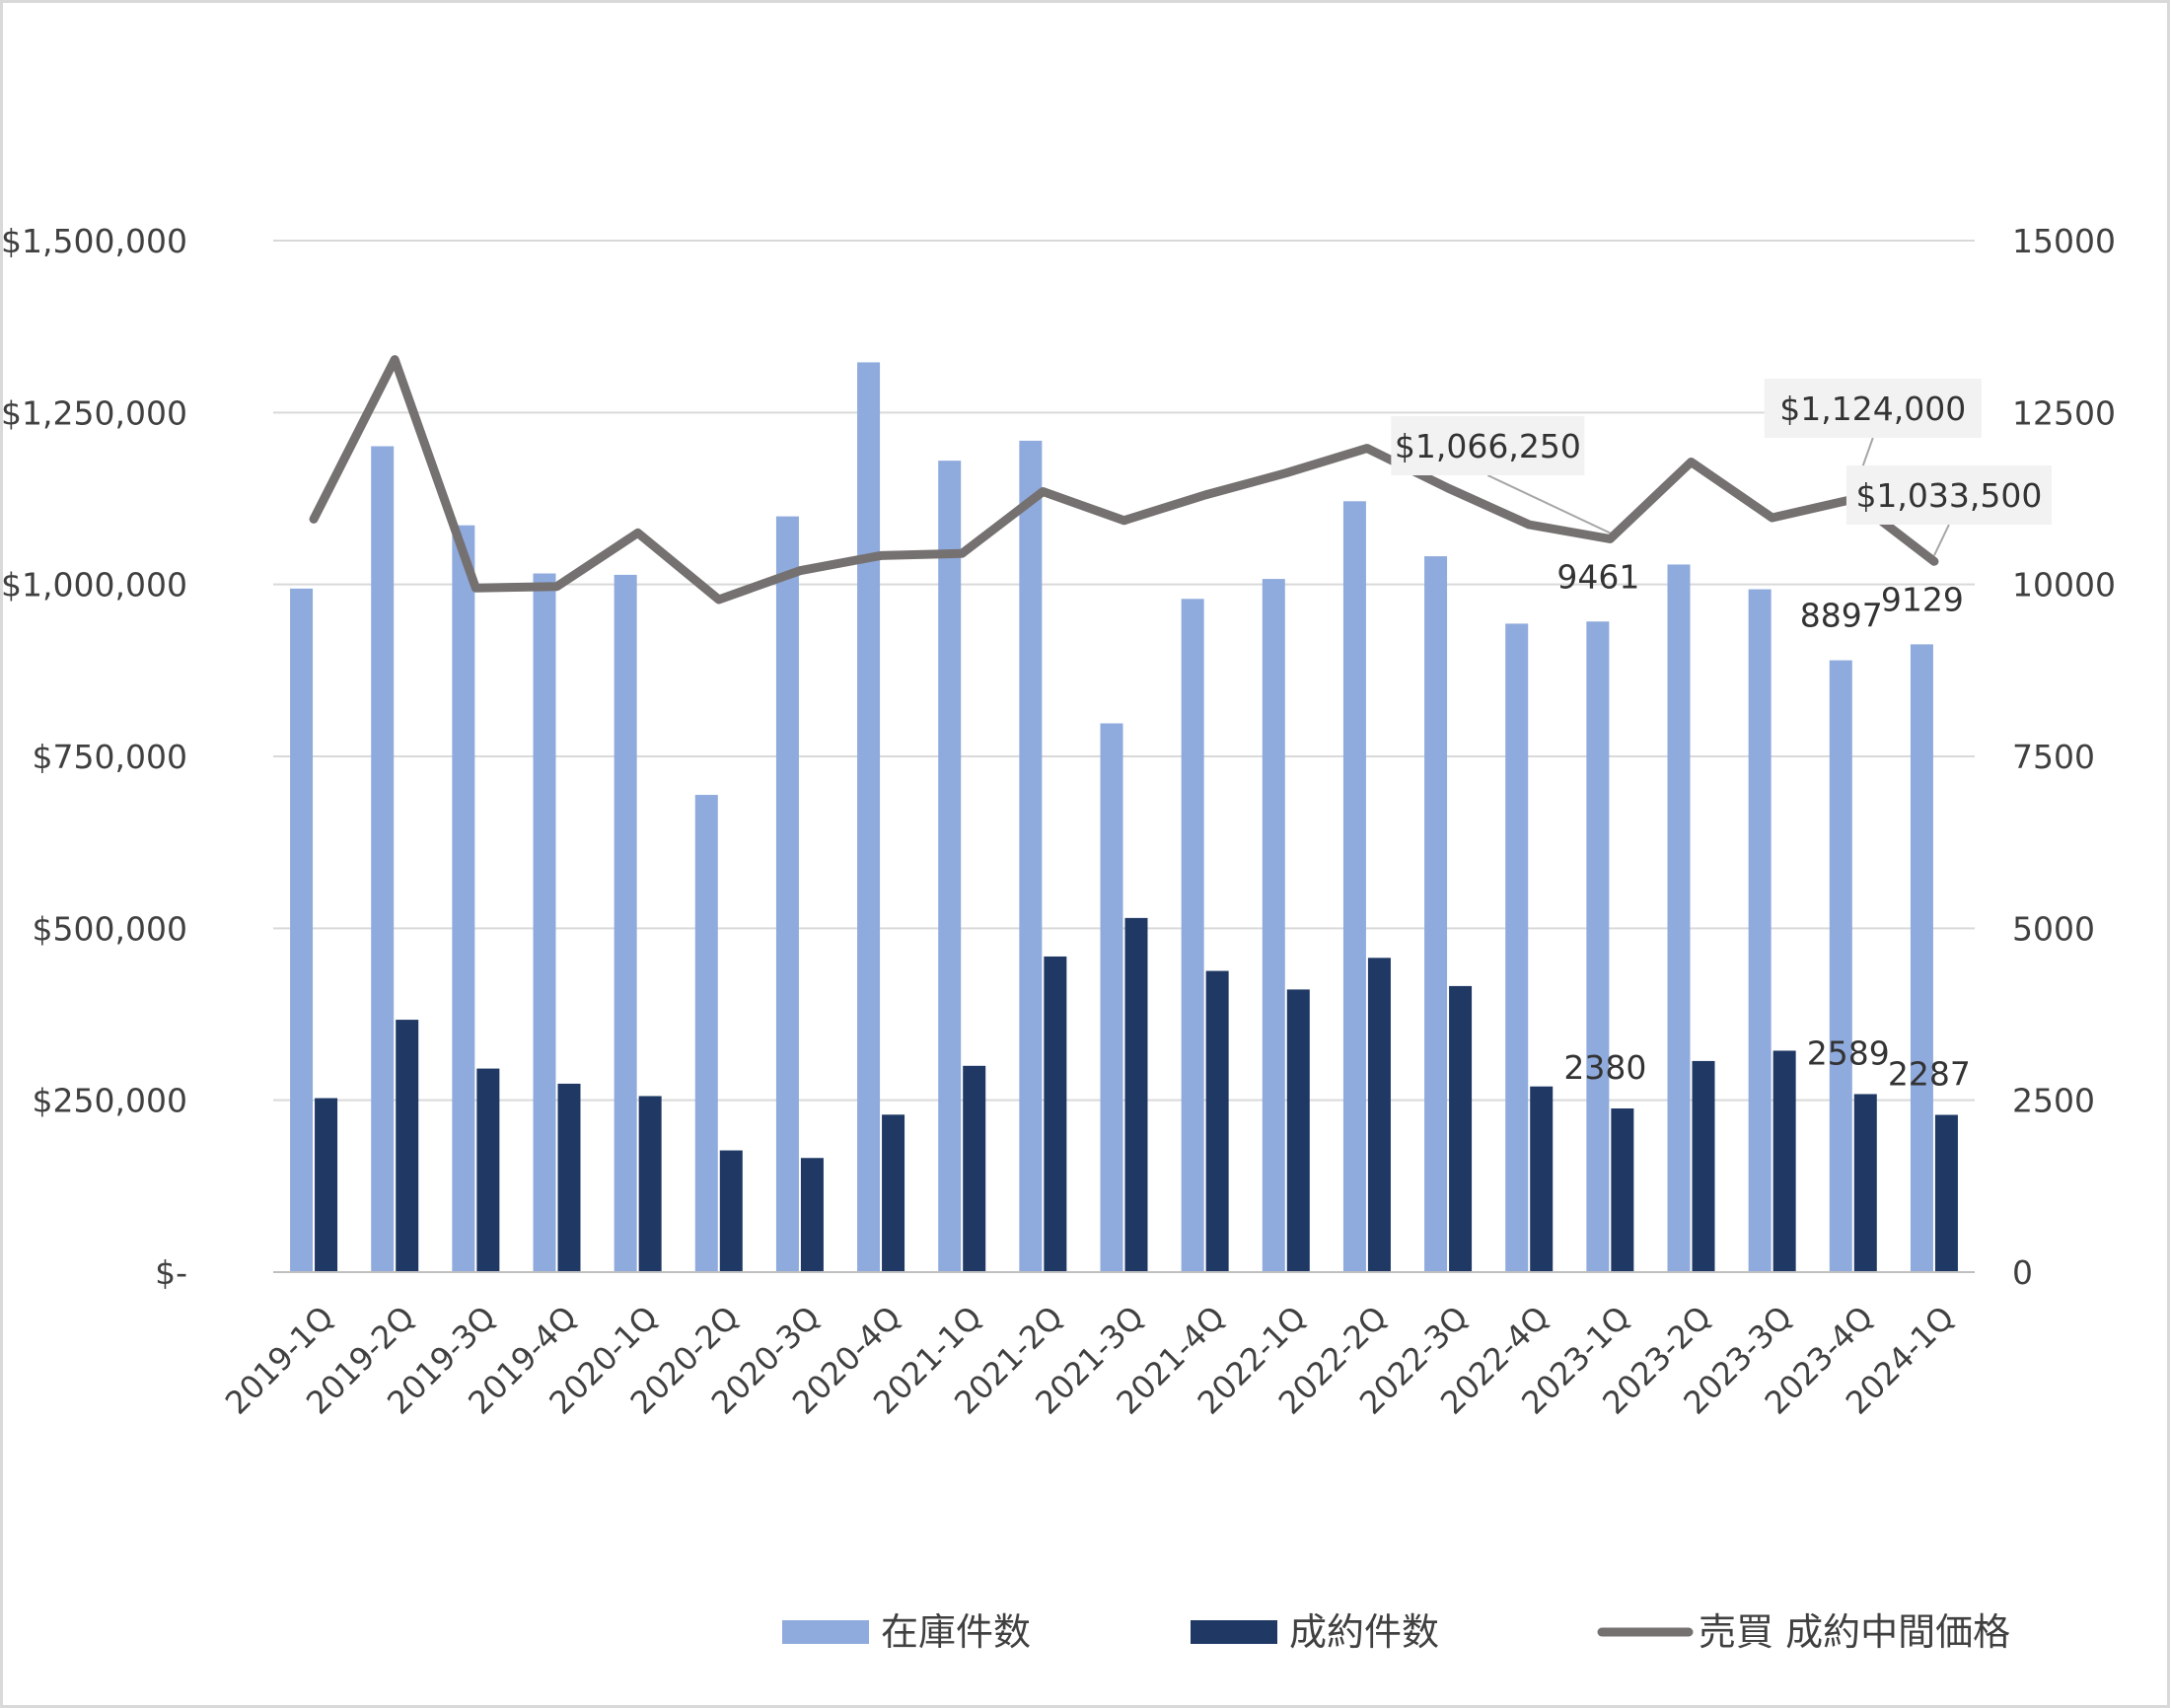  Describe the element at coordinates (1929, 1074) in the screenshot. I see `sales-data-label: 2287` at that location.